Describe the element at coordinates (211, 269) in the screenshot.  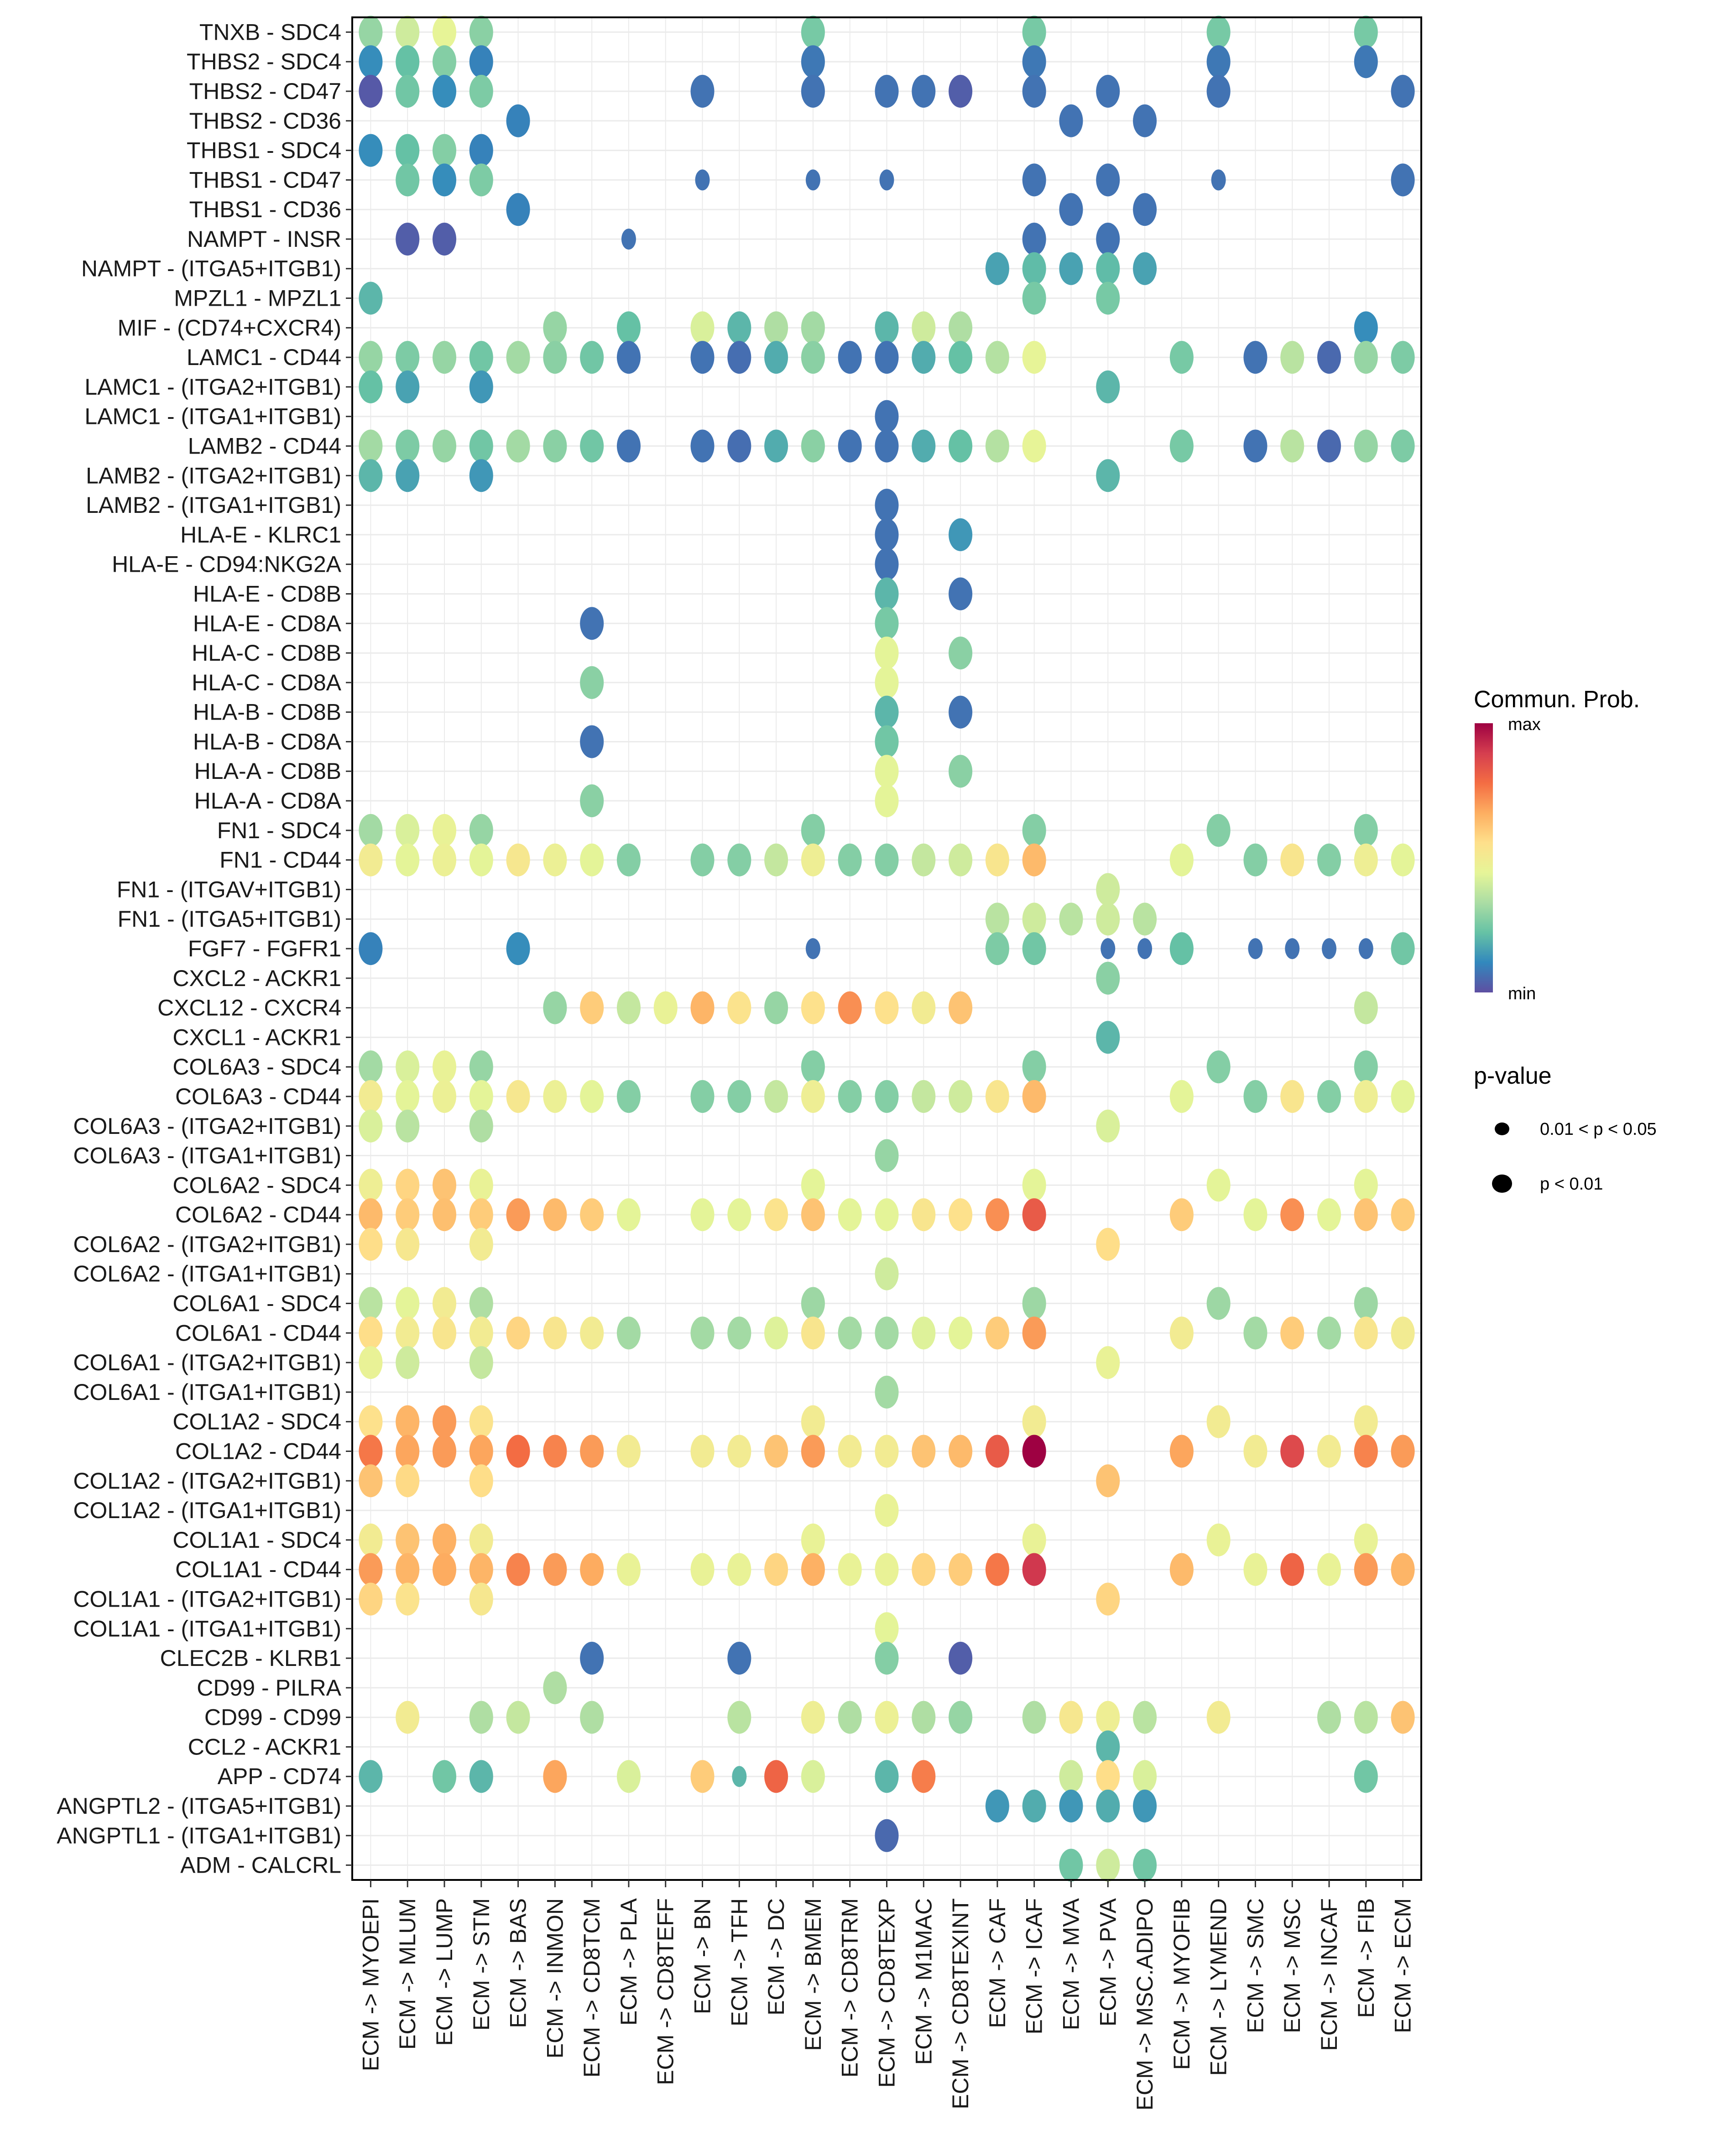
I see `y-tick-label: NAMPT - (ITGA5+ITGB1)` at that location.